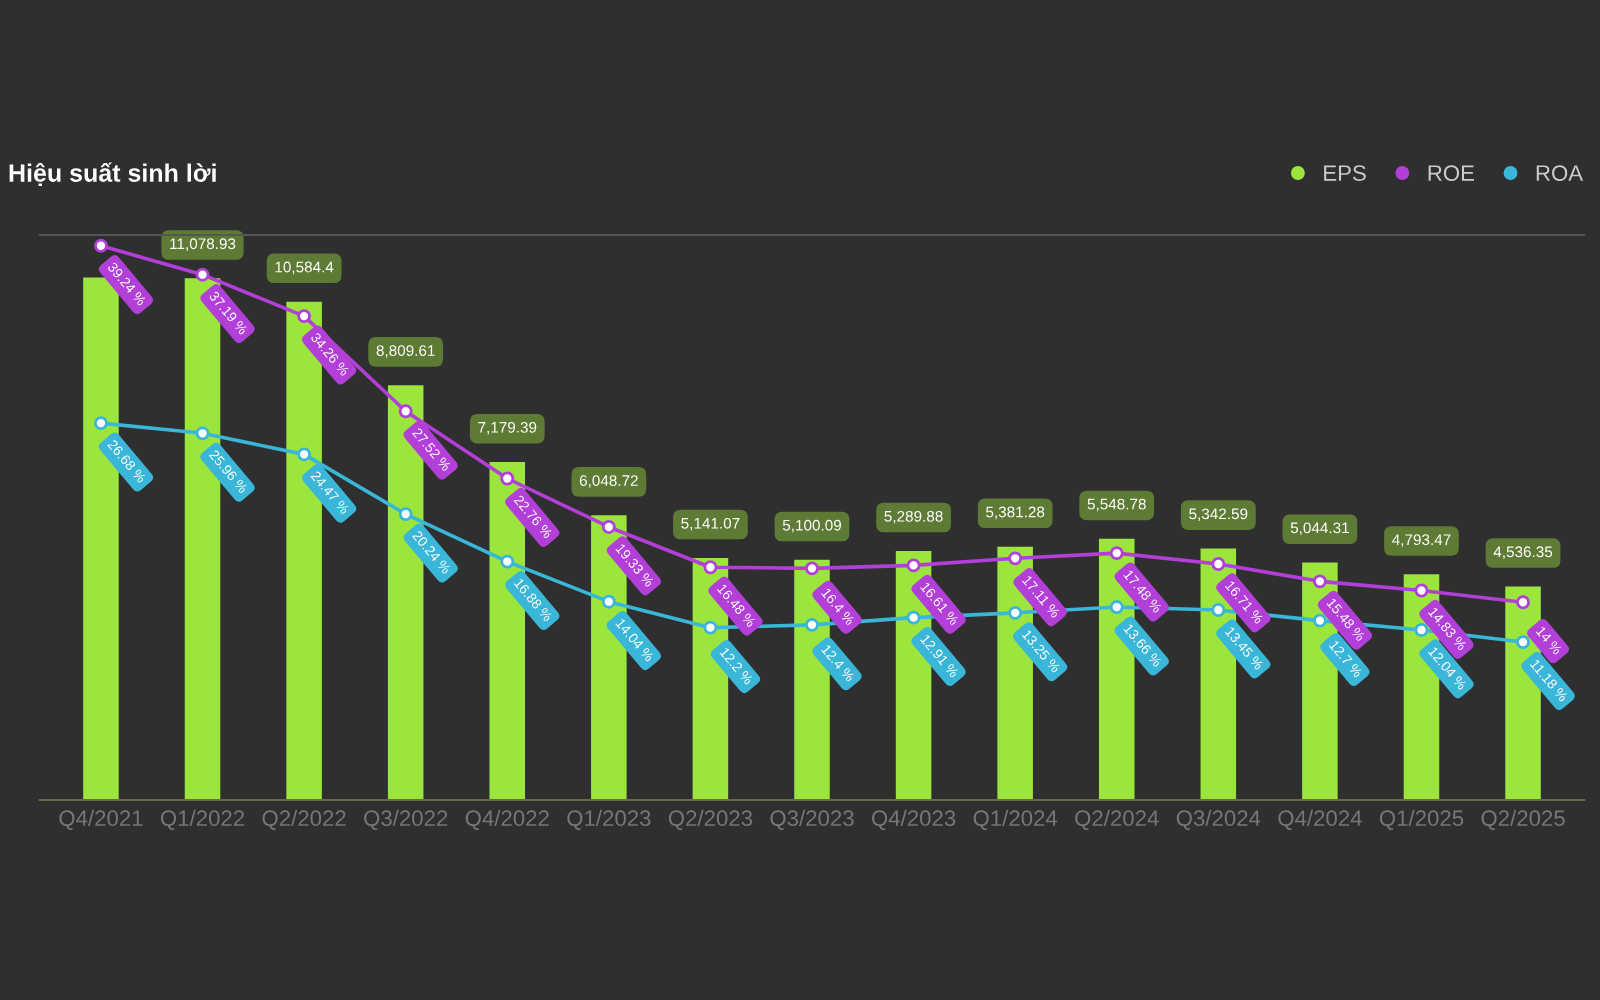  I want to click on chart-title: Hiệu suất sinh lời, so click(112, 174).